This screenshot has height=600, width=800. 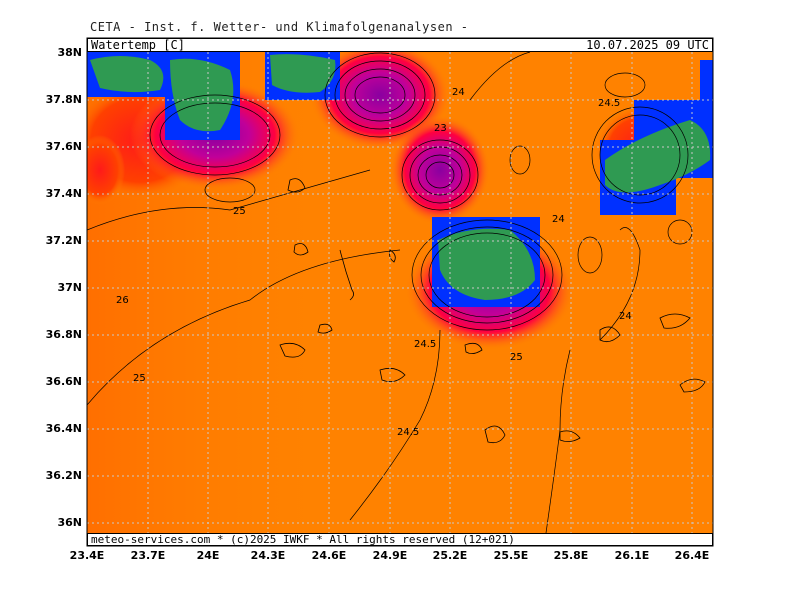 What do you see at coordinates (571, 555) in the screenshot?
I see `lon-label: 25.8E` at bounding box center [571, 555].